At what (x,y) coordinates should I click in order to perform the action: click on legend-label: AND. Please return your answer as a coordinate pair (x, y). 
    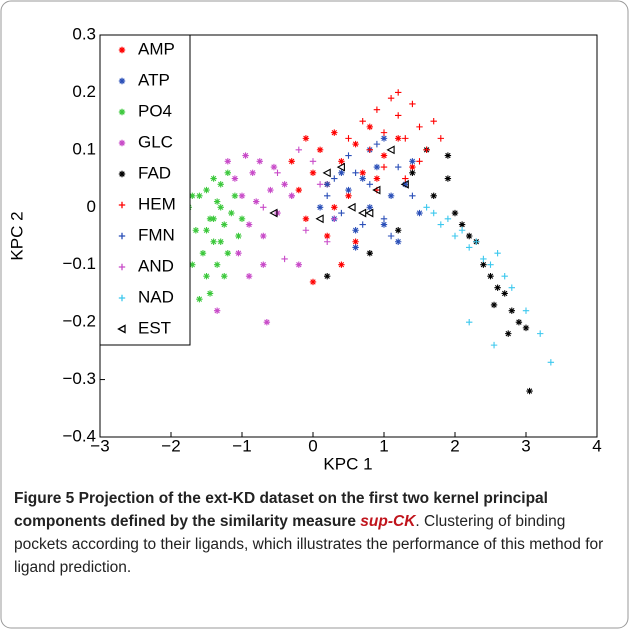
    Looking at the image, I should click on (156, 265).